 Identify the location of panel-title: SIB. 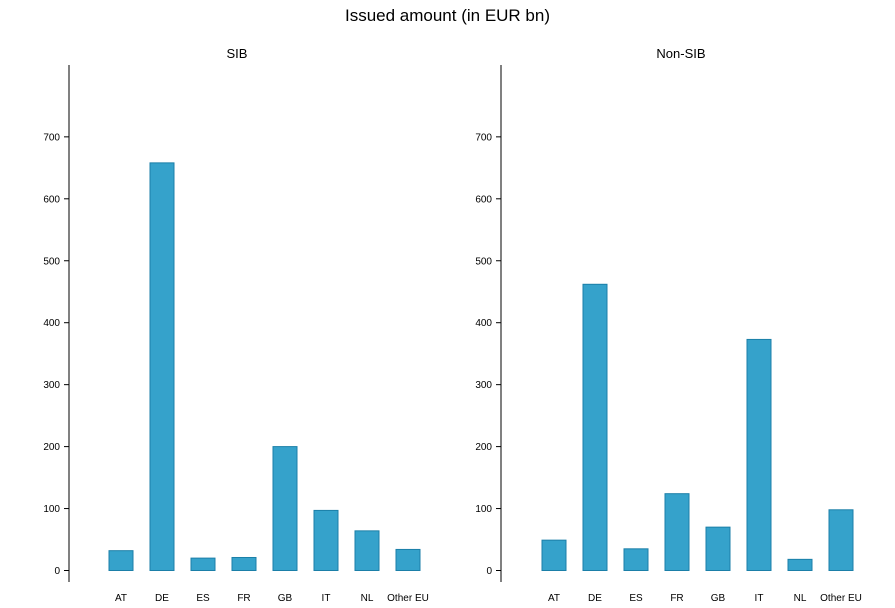
(237, 53).